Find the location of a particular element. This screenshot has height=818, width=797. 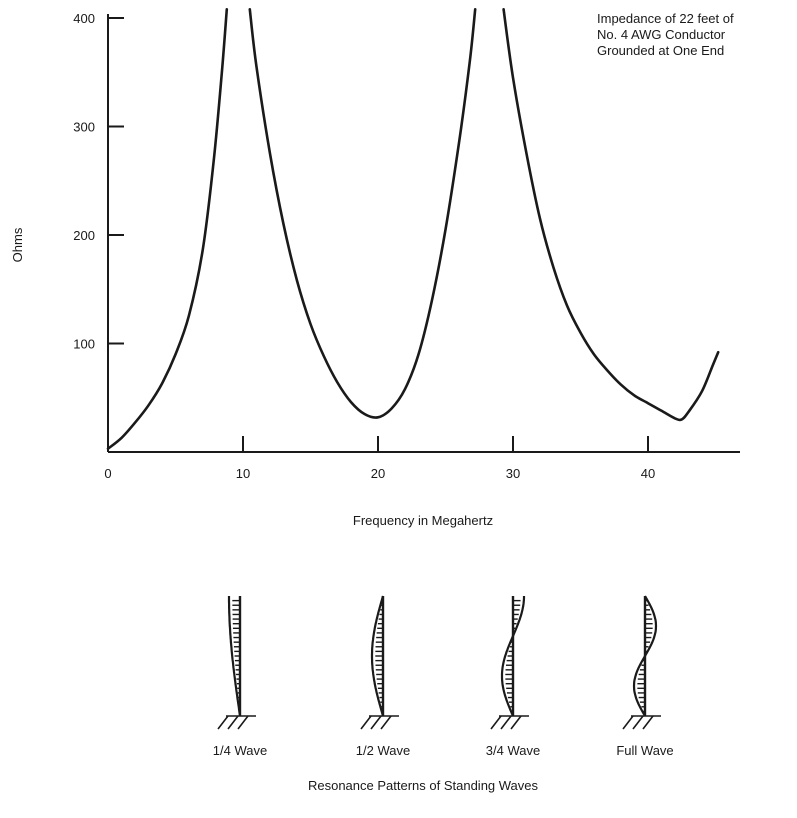

wave-label: 1/2 Wave is located at coordinates (383, 750).